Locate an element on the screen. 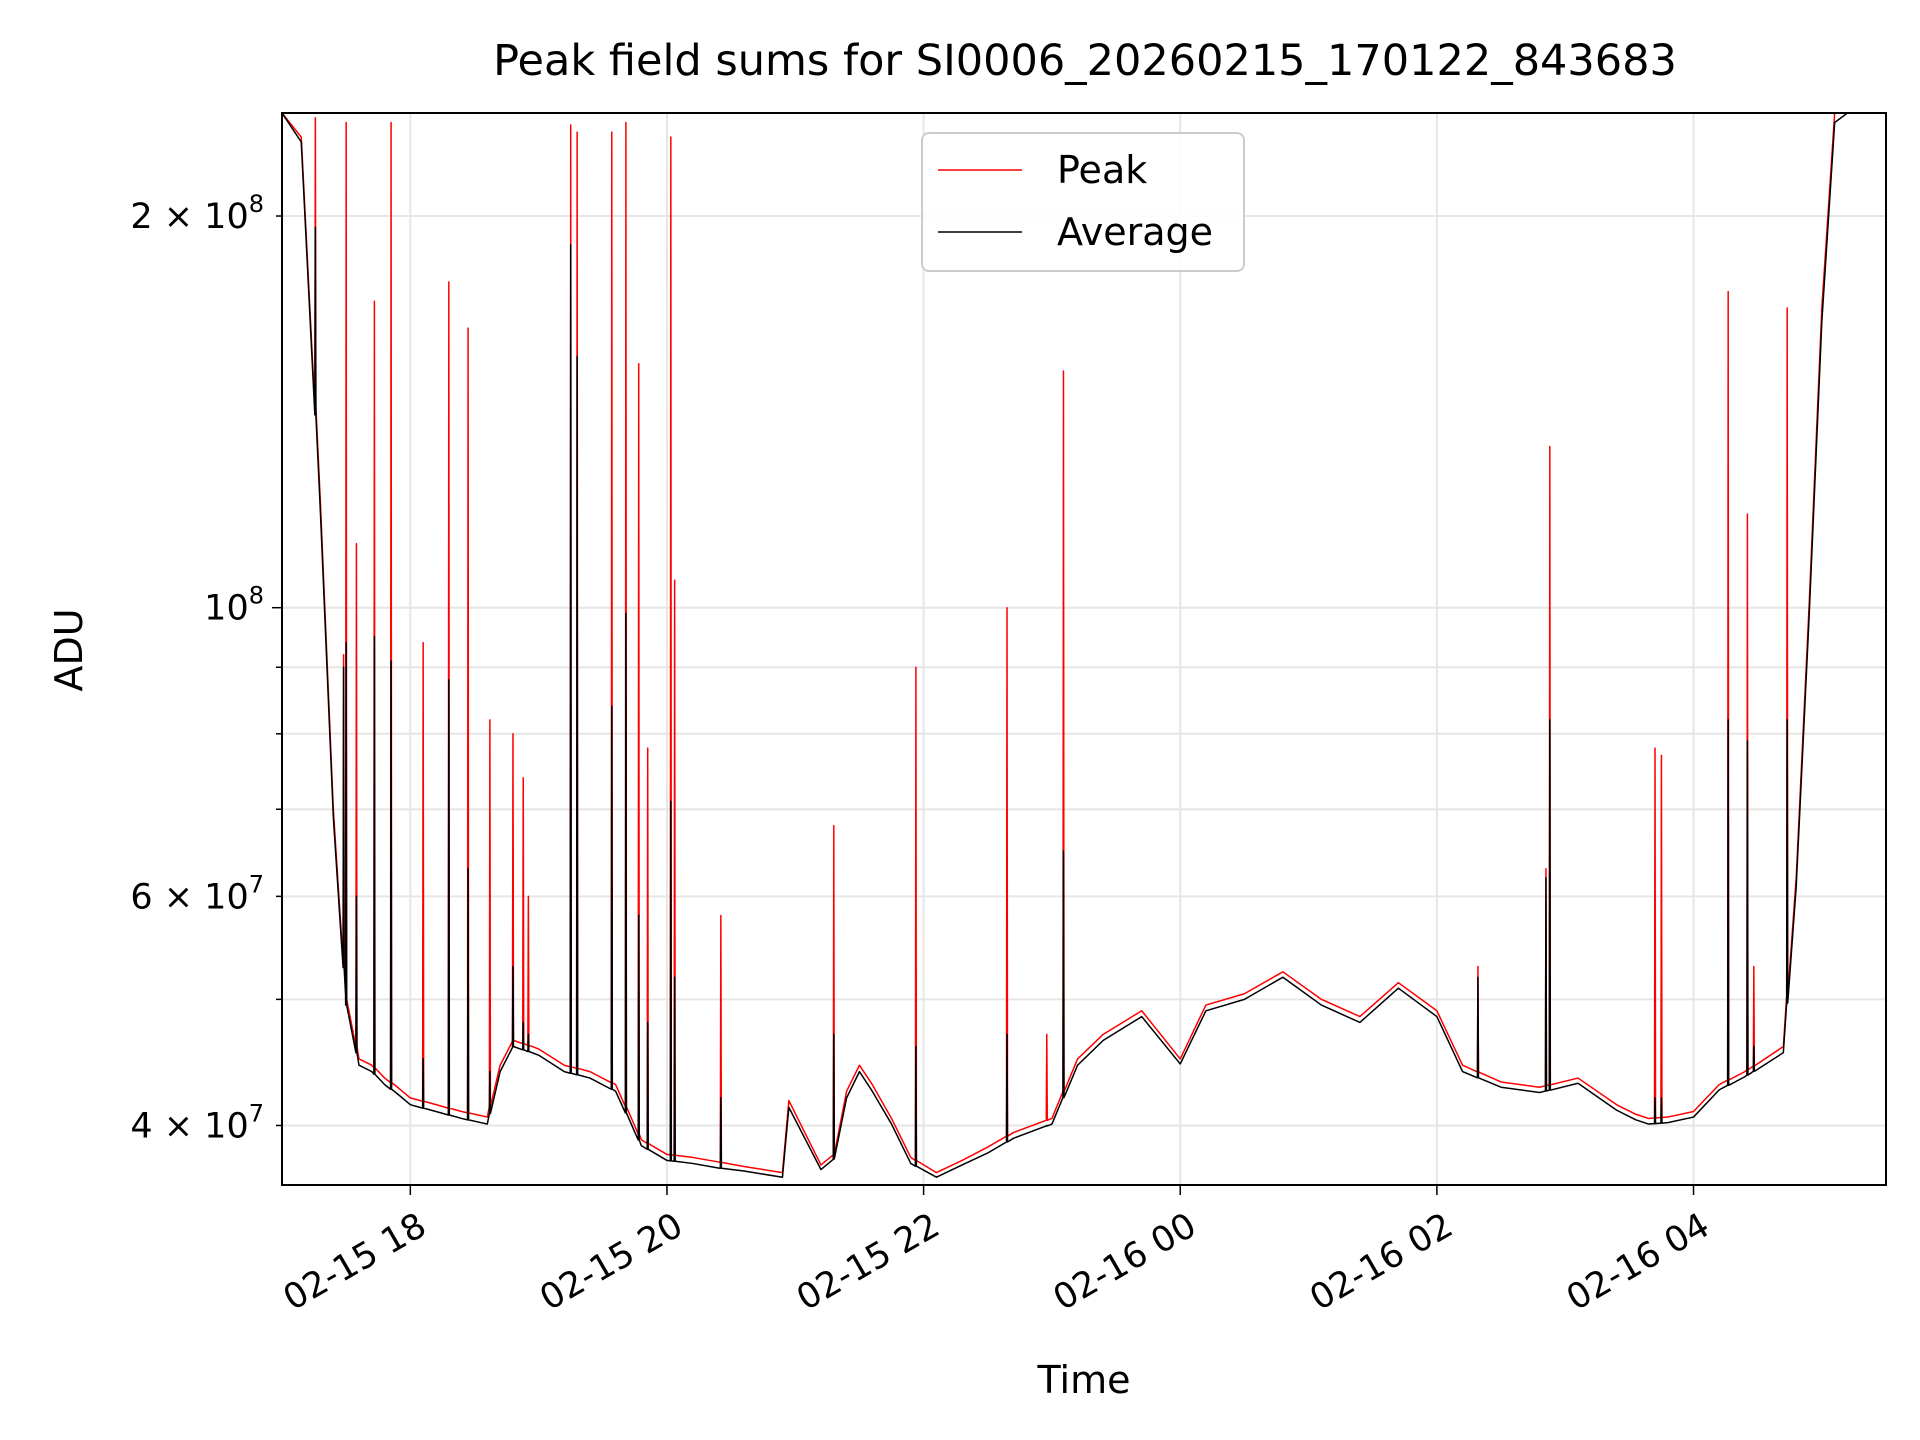 This screenshot has height=1440, width=1920. y-tick-label: 2 × 108 is located at coordinates (197, 213).